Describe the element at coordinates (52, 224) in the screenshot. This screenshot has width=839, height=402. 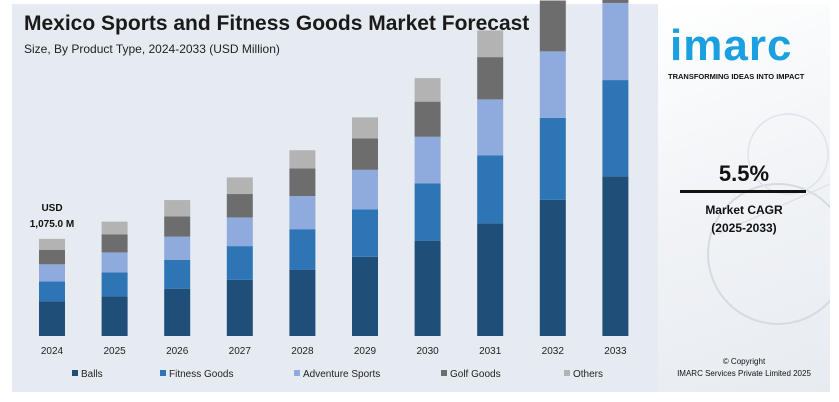
I see `annotation-total: 1,075.0 M` at that location.